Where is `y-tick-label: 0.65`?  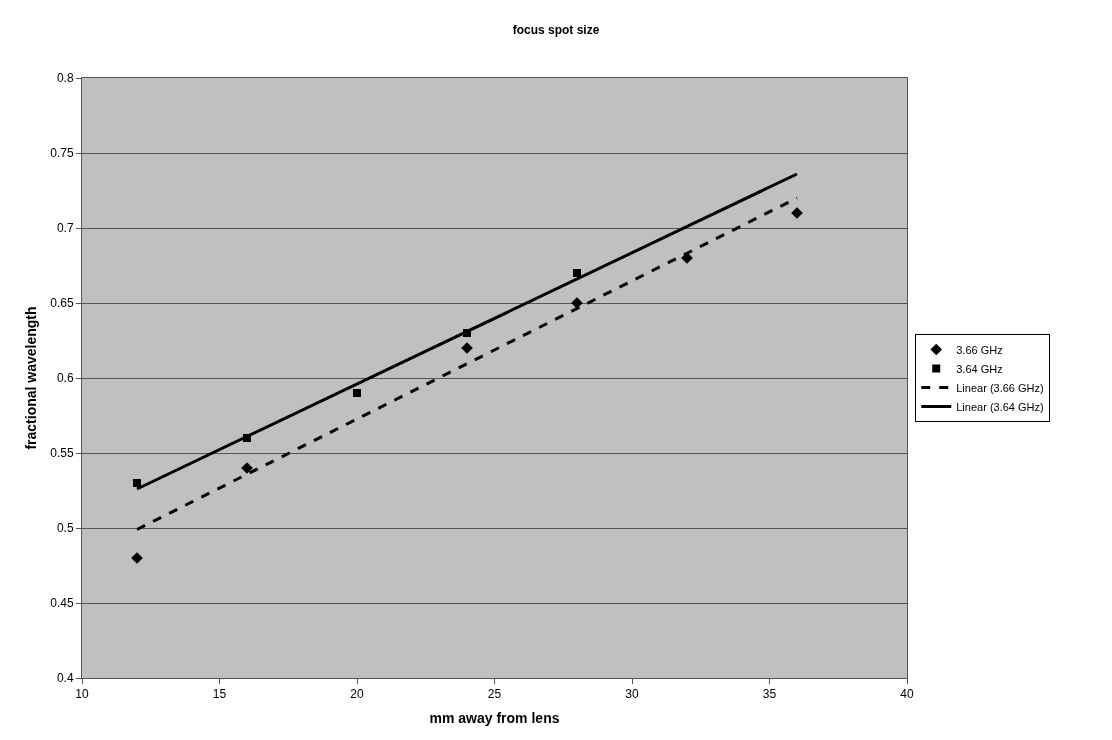
y-tick-label: 0.65 is located at coordinates (62, 303).